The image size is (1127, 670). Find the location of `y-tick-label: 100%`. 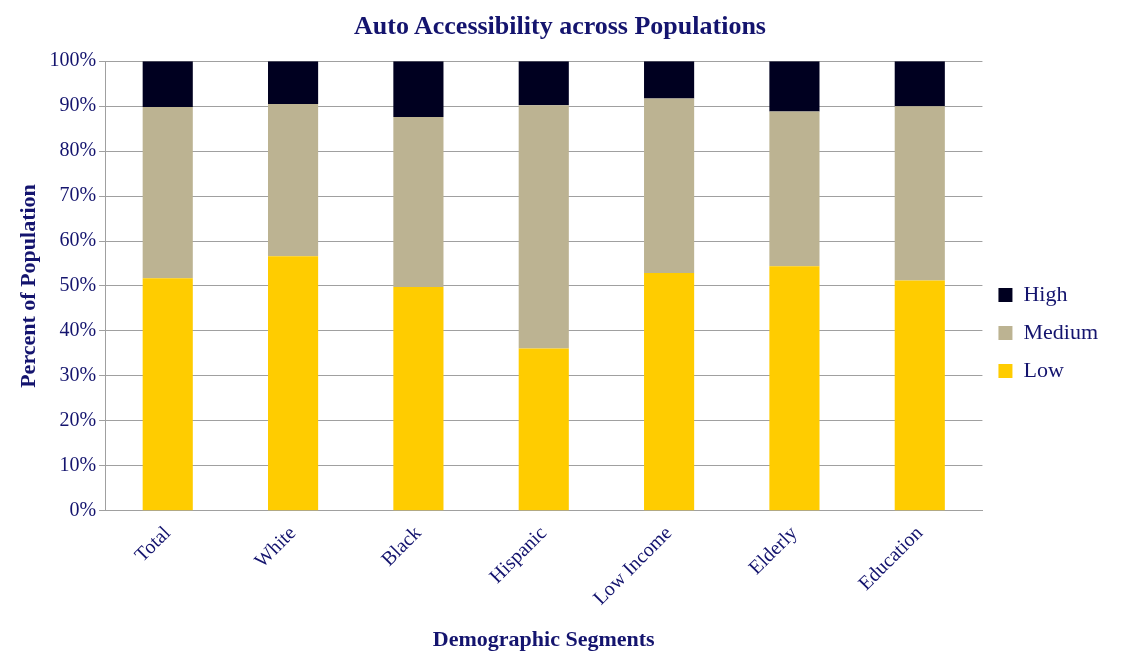

y-tick-label: 100% is located at coordinates (73, 59).